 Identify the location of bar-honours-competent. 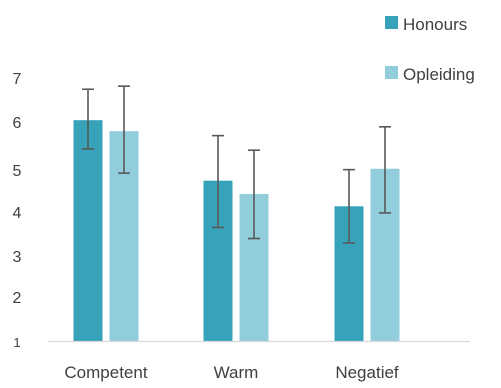
(88, 231).